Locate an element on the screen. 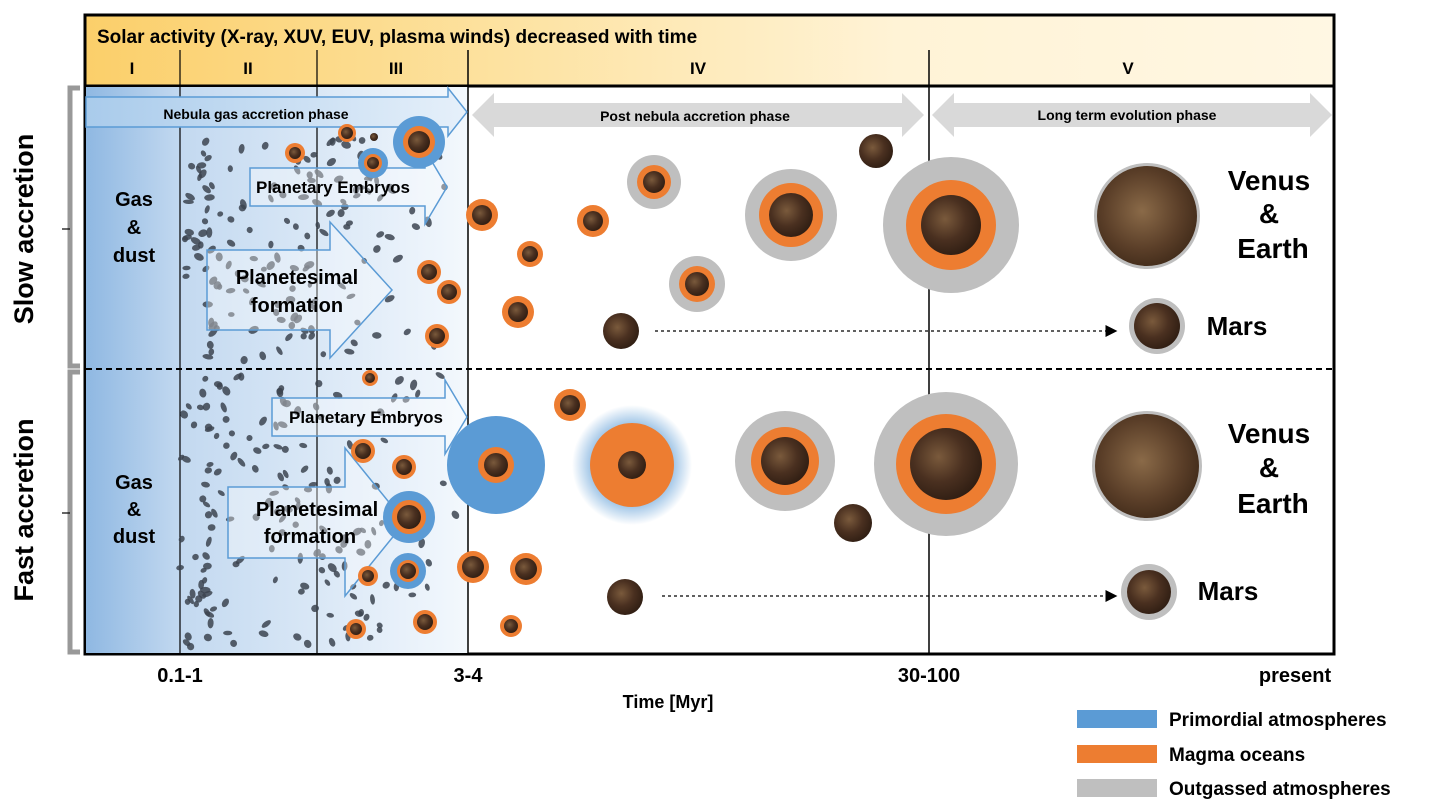 This screenshot has width=1443, height=812. nebula-phase-label: Nebula gas accretion phase is located at coordinates (255, 114).